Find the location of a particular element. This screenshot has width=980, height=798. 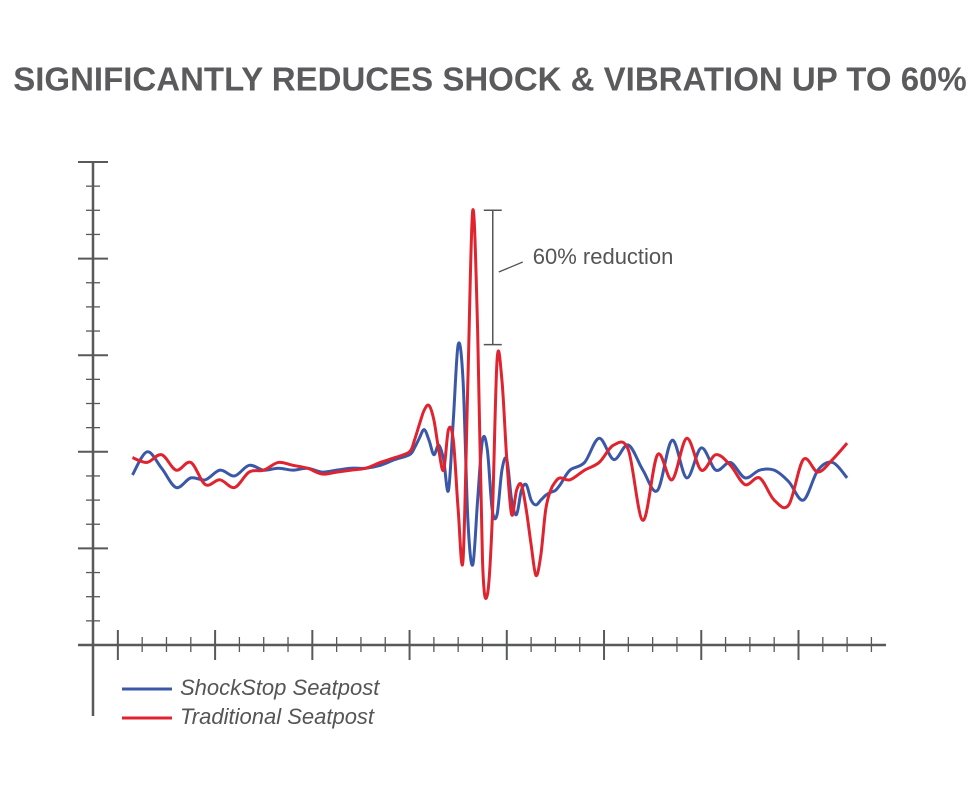

legend-label: Traditional Seatpost is located at coordinates (277, 716).